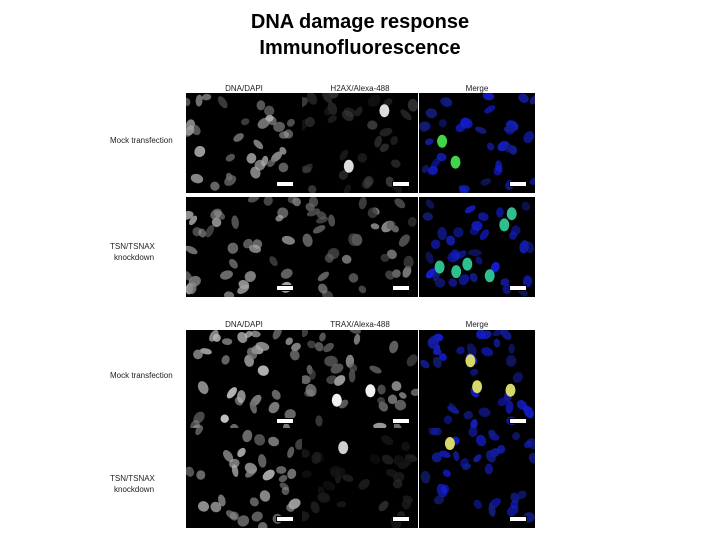  I want to click on fig1-row-mock-label: Mock transfection, so click(141, 140).